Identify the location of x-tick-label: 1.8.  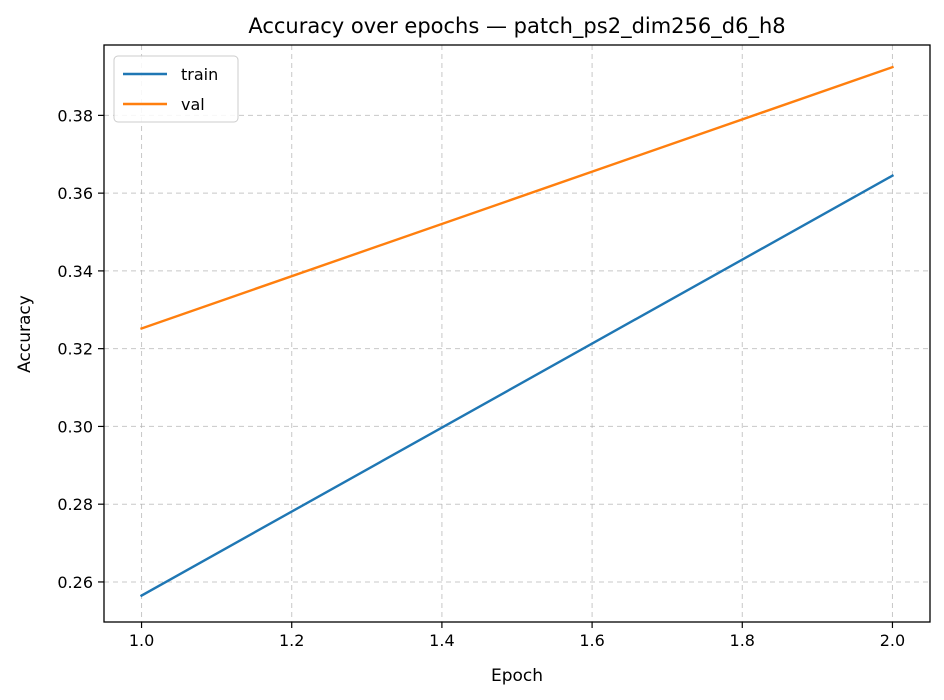
(742, 640).